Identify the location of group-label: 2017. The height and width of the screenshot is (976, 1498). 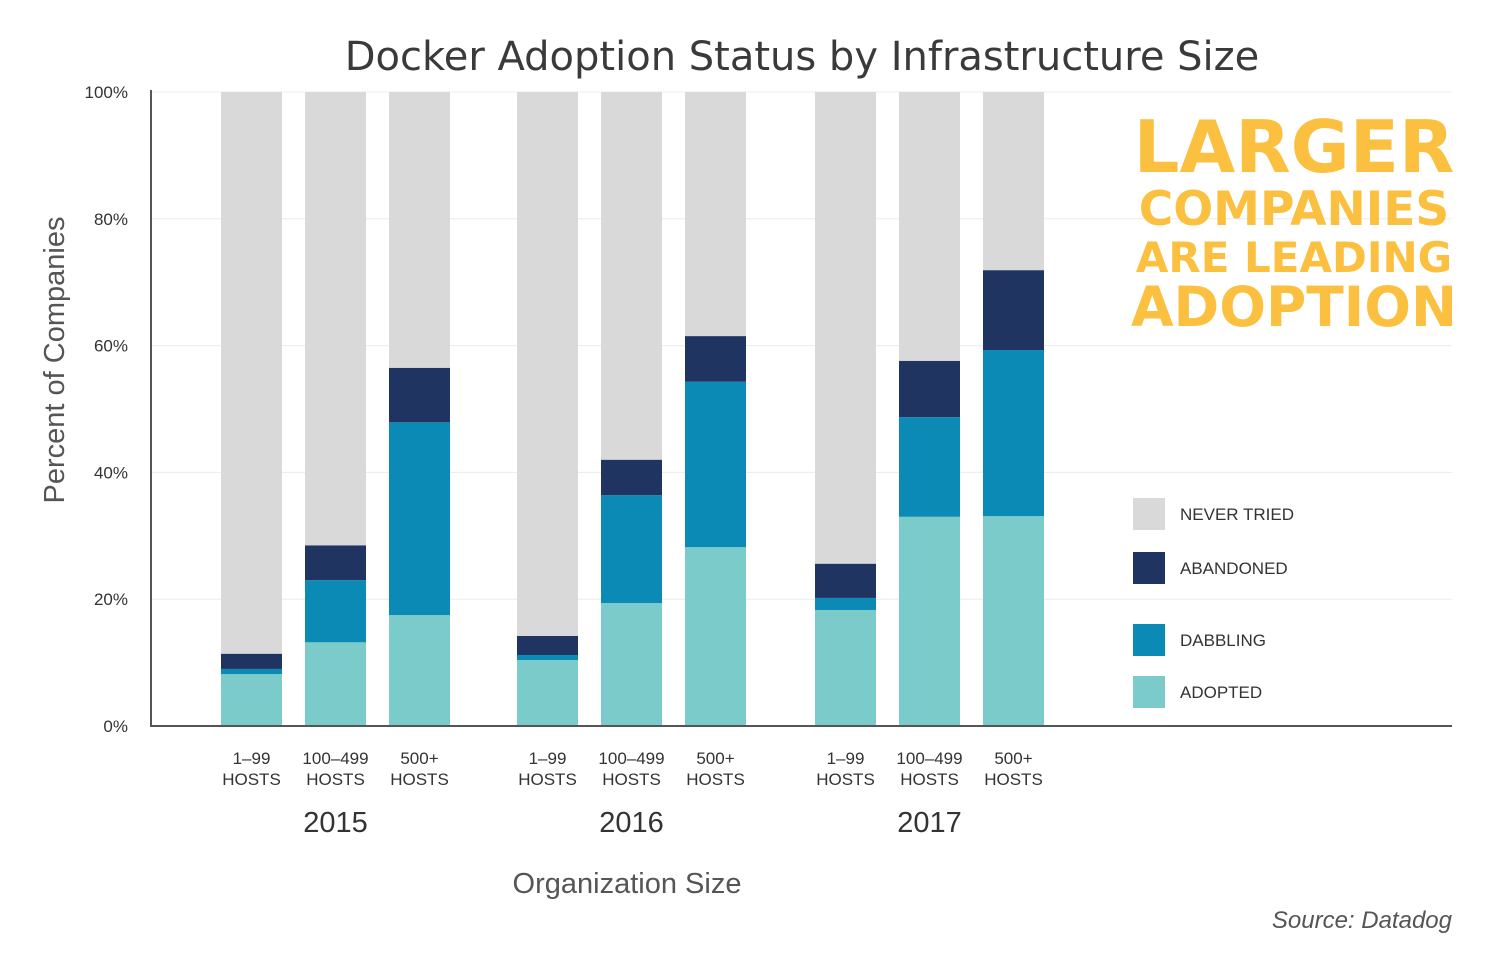
(929, 823).